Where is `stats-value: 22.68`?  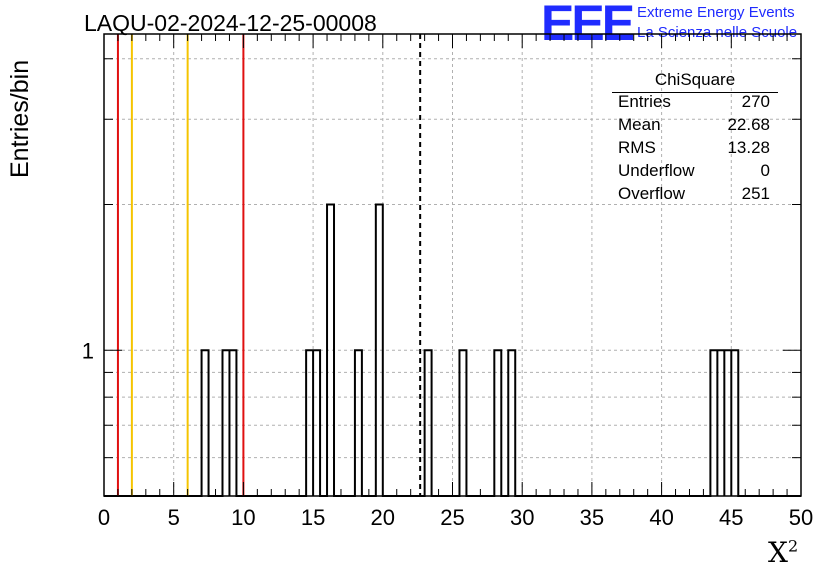 stats-value: 22.68 is located at coordinates (748, 124).